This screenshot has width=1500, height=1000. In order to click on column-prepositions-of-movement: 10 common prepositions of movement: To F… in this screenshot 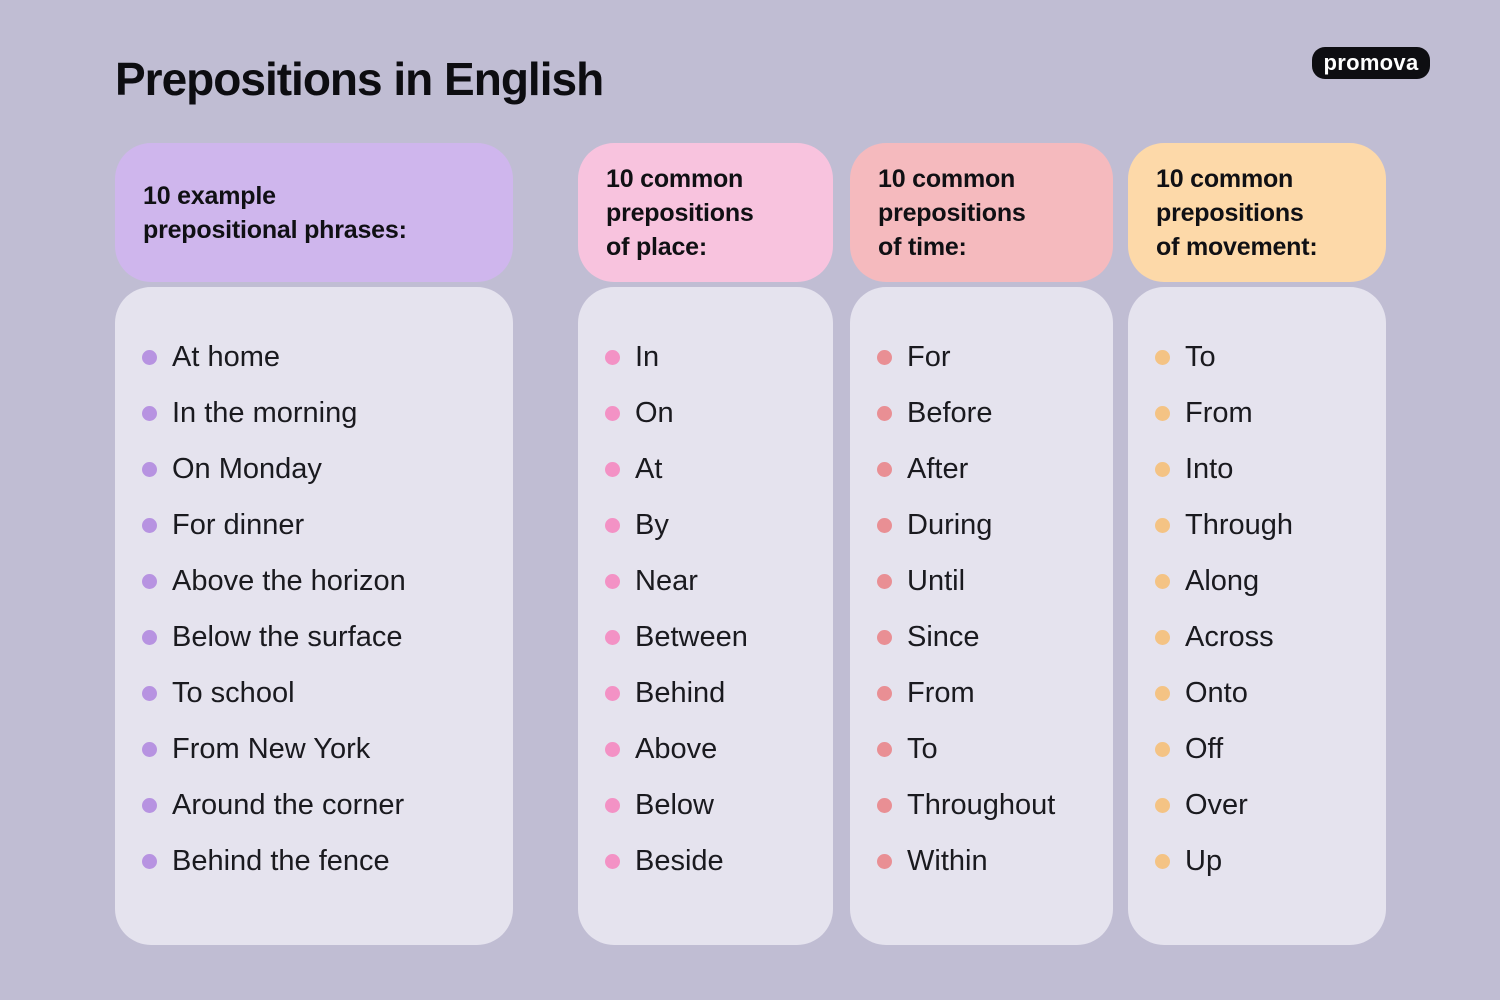, I will do `click(1257, 544)`.